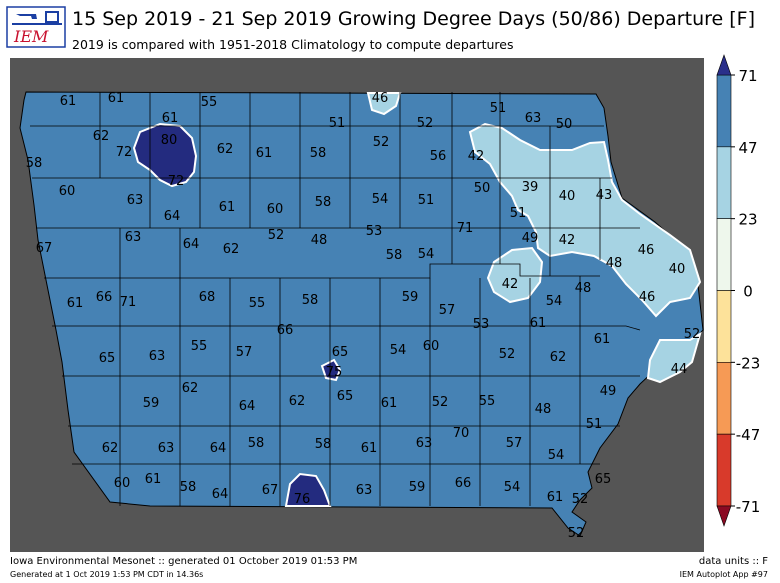  I want to click on colorbar-tick-label: 47, so click(747, 148).